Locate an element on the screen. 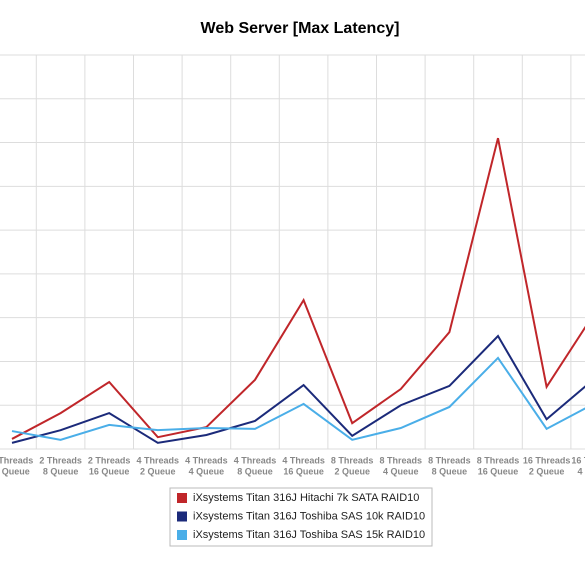 Image resolution: width=585 pixels, height=568 pixels. series-line is located at coordinates (298, 398).